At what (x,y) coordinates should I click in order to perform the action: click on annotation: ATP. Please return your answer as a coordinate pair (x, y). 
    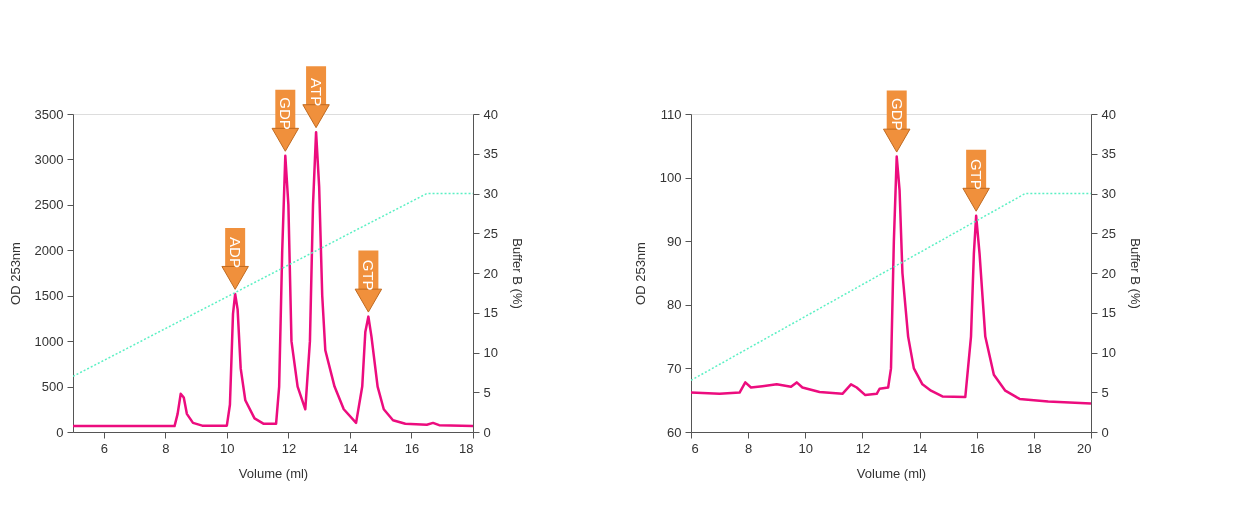
    Looking at the image, I should click on (317, 92).